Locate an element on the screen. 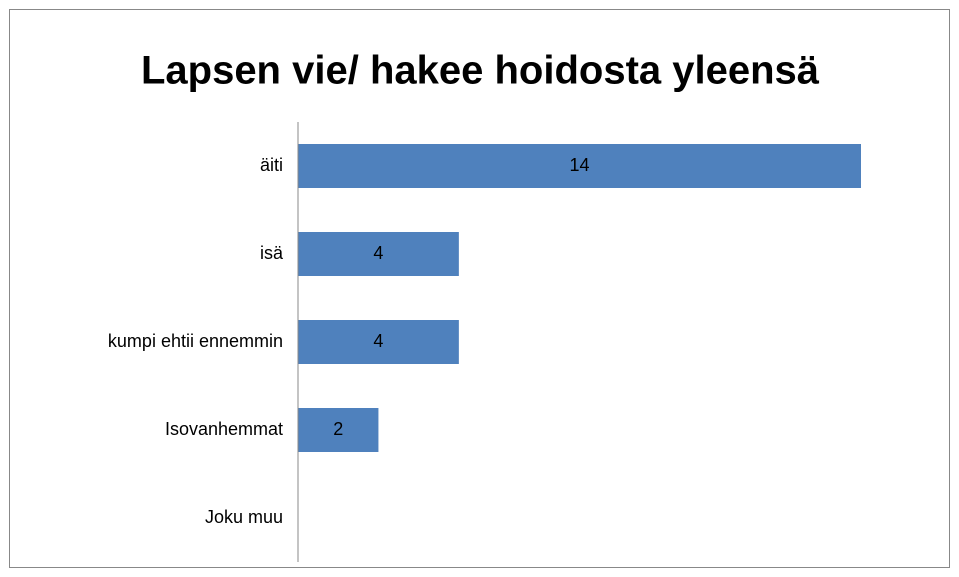  data-label: 2 is located at coordinates (338, 429).